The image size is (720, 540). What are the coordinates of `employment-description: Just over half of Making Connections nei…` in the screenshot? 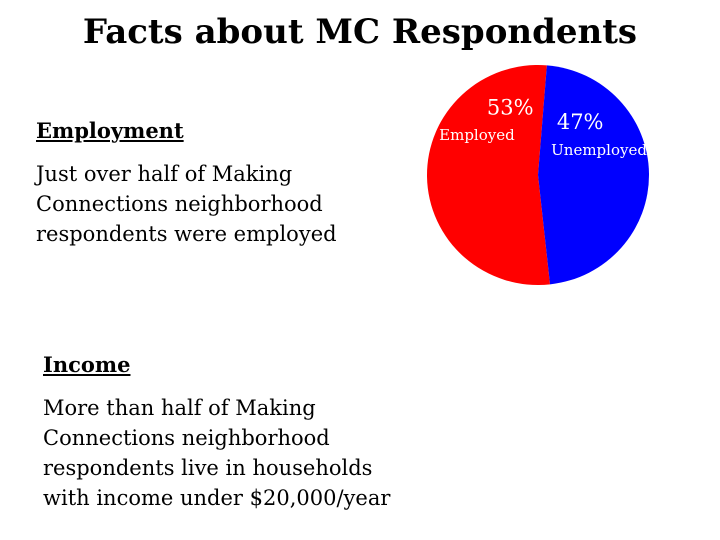 It's located at (186, 204).